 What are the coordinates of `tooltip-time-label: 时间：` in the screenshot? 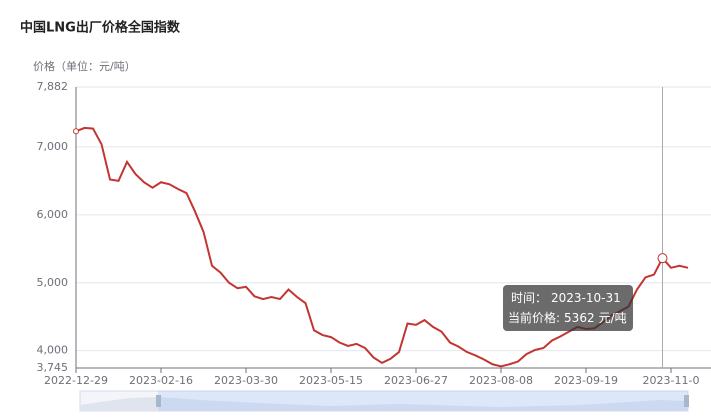 It's located at (529, 298).